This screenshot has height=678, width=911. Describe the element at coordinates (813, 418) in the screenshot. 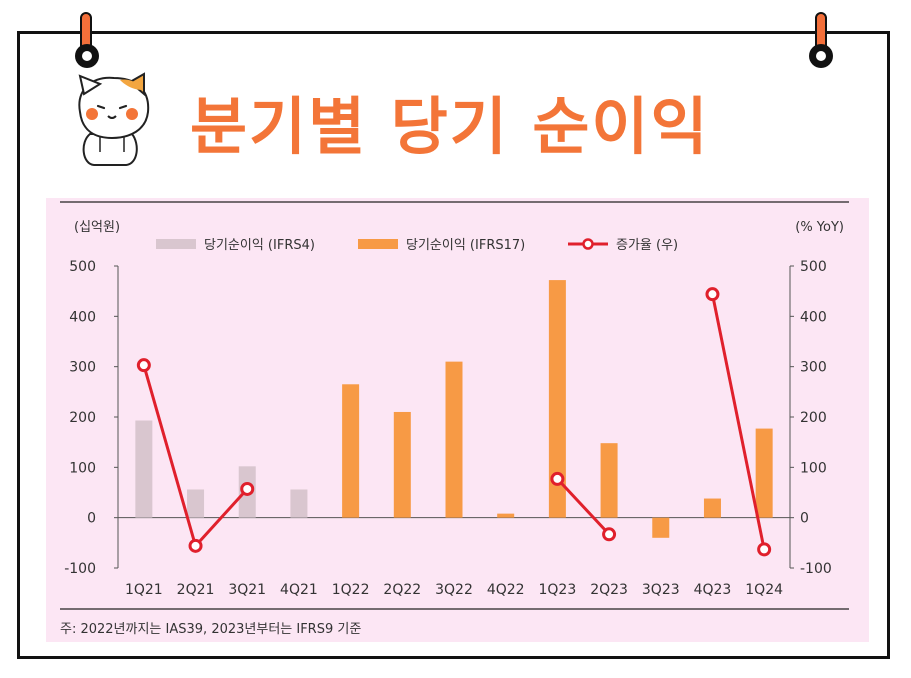

I see `right-tick-label: 200` at that location.